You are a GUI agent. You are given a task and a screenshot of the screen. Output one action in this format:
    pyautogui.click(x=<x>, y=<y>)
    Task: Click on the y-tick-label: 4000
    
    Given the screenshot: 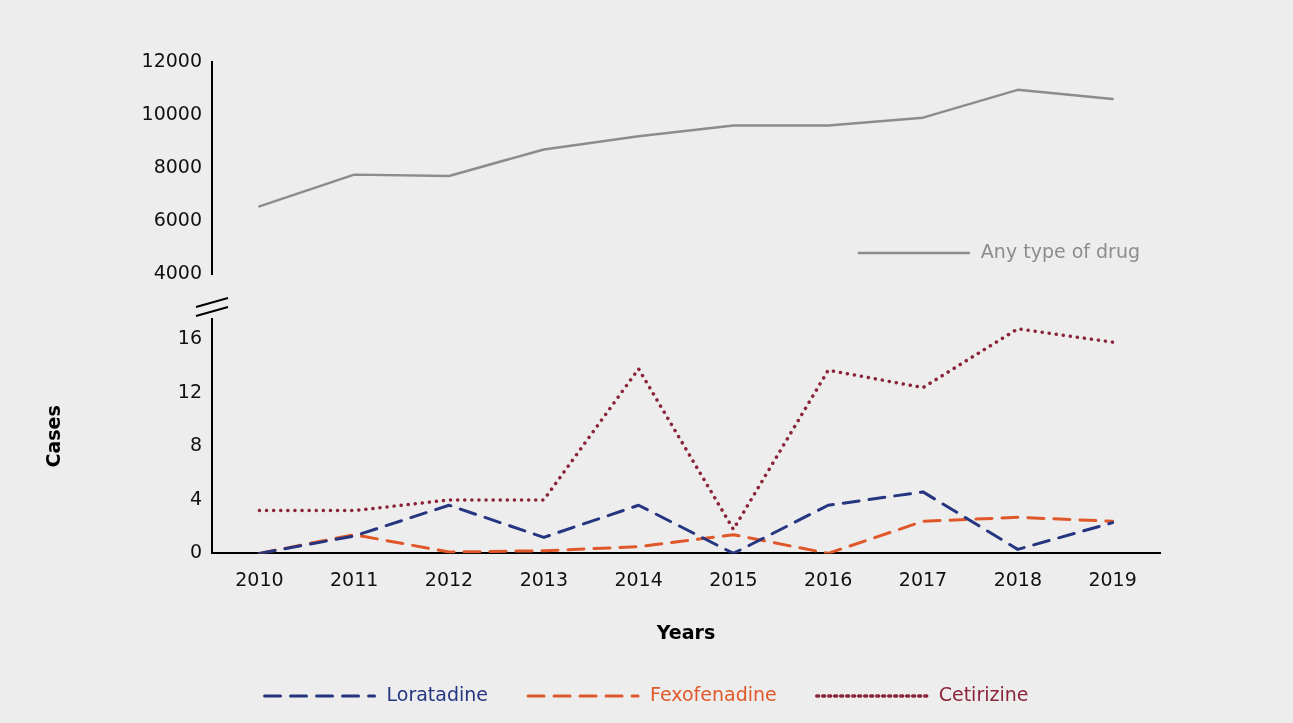 What is the action you would take?
    pyautogui.click(x=177, y=271)
    